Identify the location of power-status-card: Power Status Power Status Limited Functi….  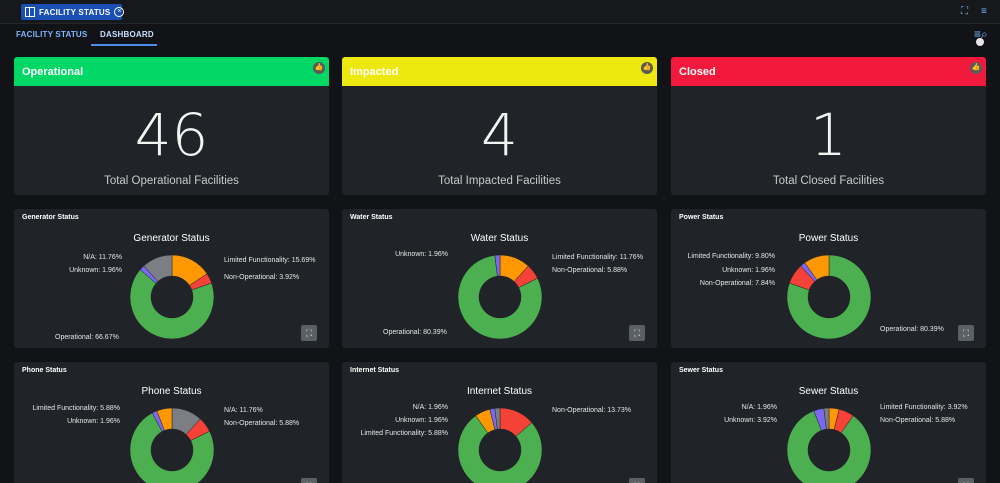
(828, 278).